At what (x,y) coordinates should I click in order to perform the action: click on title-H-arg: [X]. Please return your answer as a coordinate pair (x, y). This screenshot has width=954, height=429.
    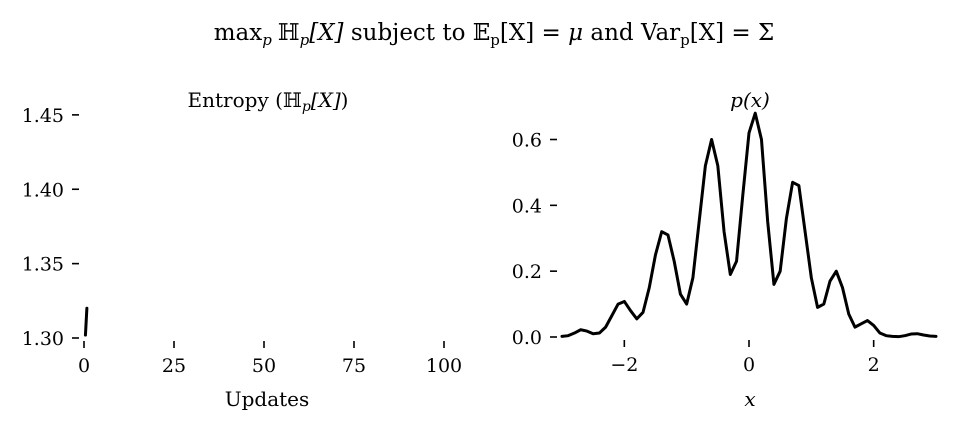
    Looking at the image, I should click on (326, 33).